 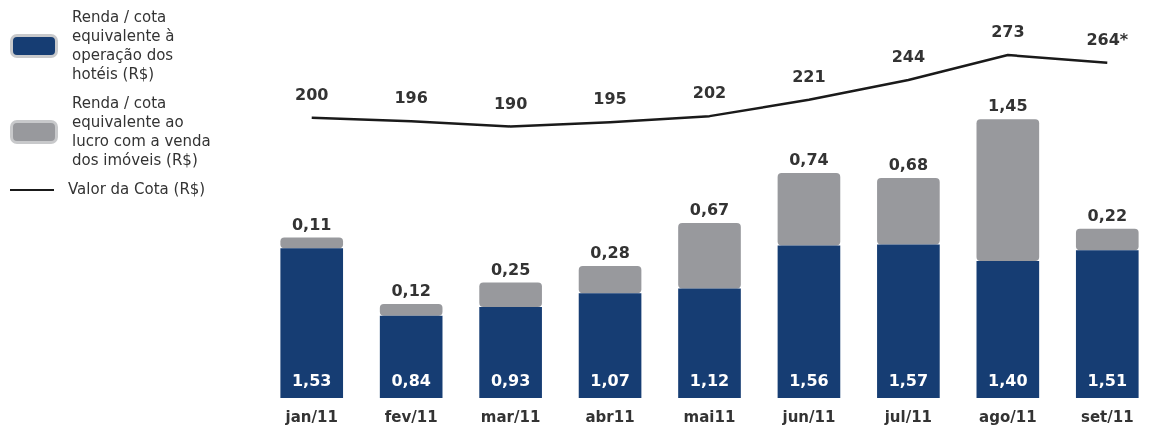 What do you see at coordinates (809, 76) in the screenshot?
I see `data-label: 221` at bounding box center [809, 76].